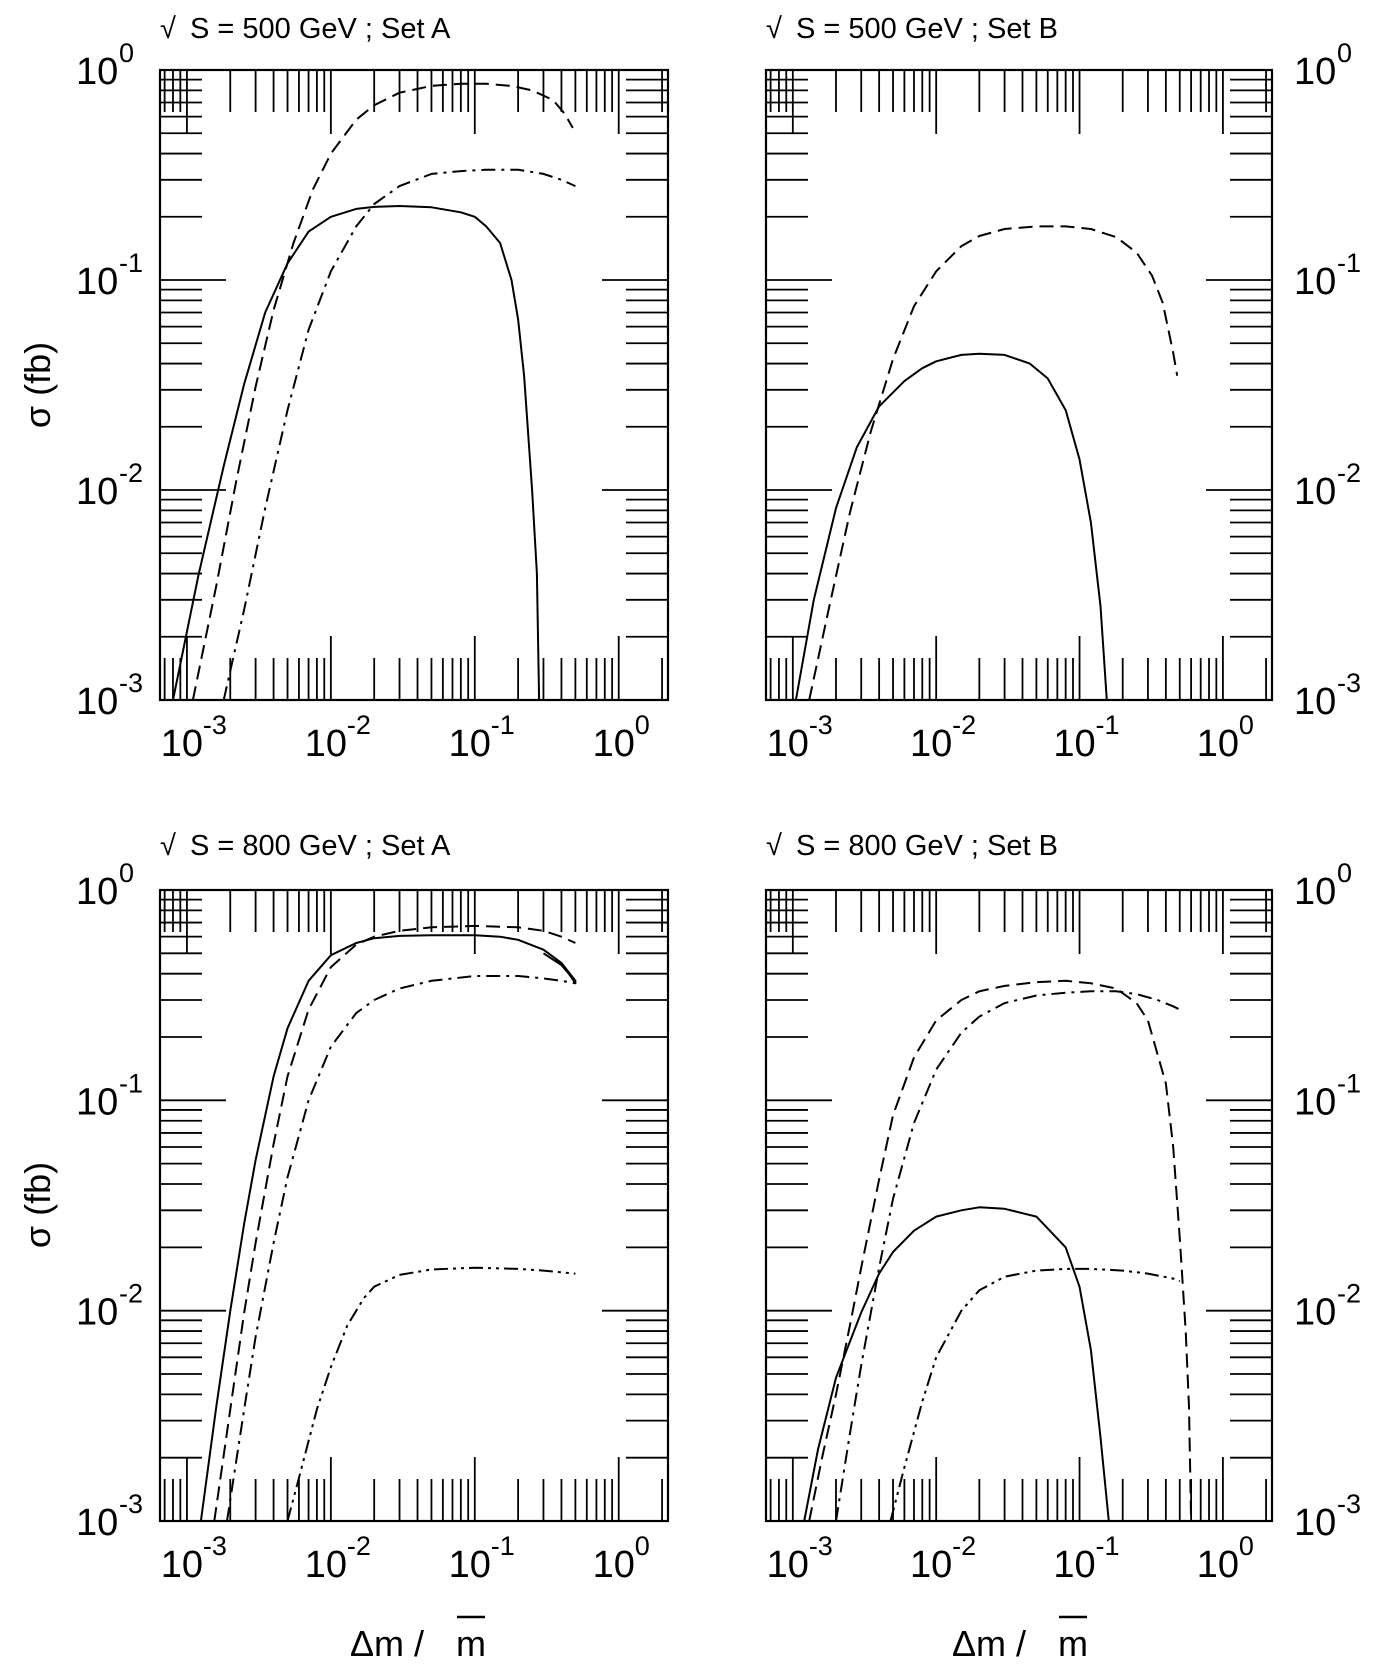  What do you see at coordinates (37, 385) in the screenshot?
I see `y-axis-label-top: σ (fb)` at bounding box center [37, 385].